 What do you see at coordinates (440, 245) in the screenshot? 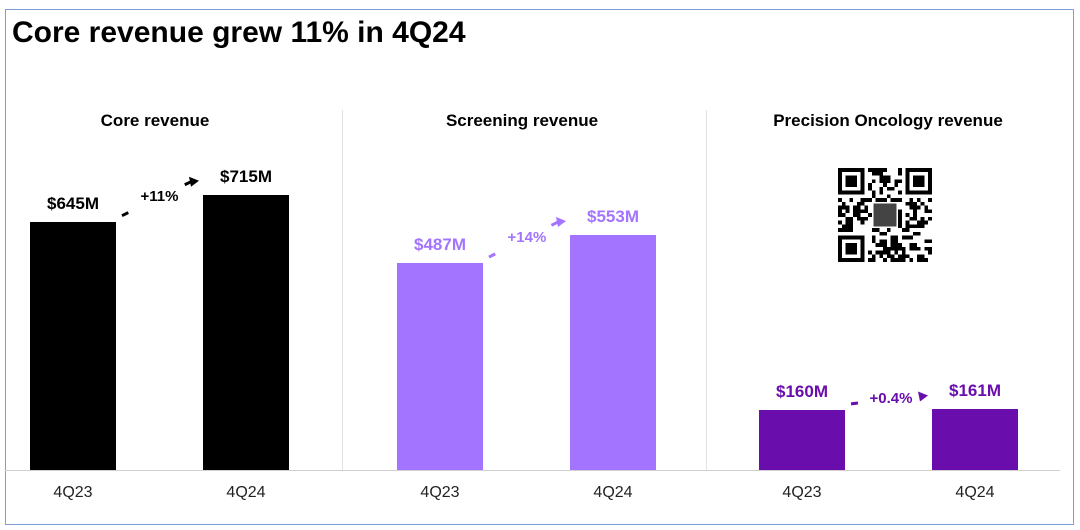
I see `value-label: $487M` at bounding box center [440, 245].